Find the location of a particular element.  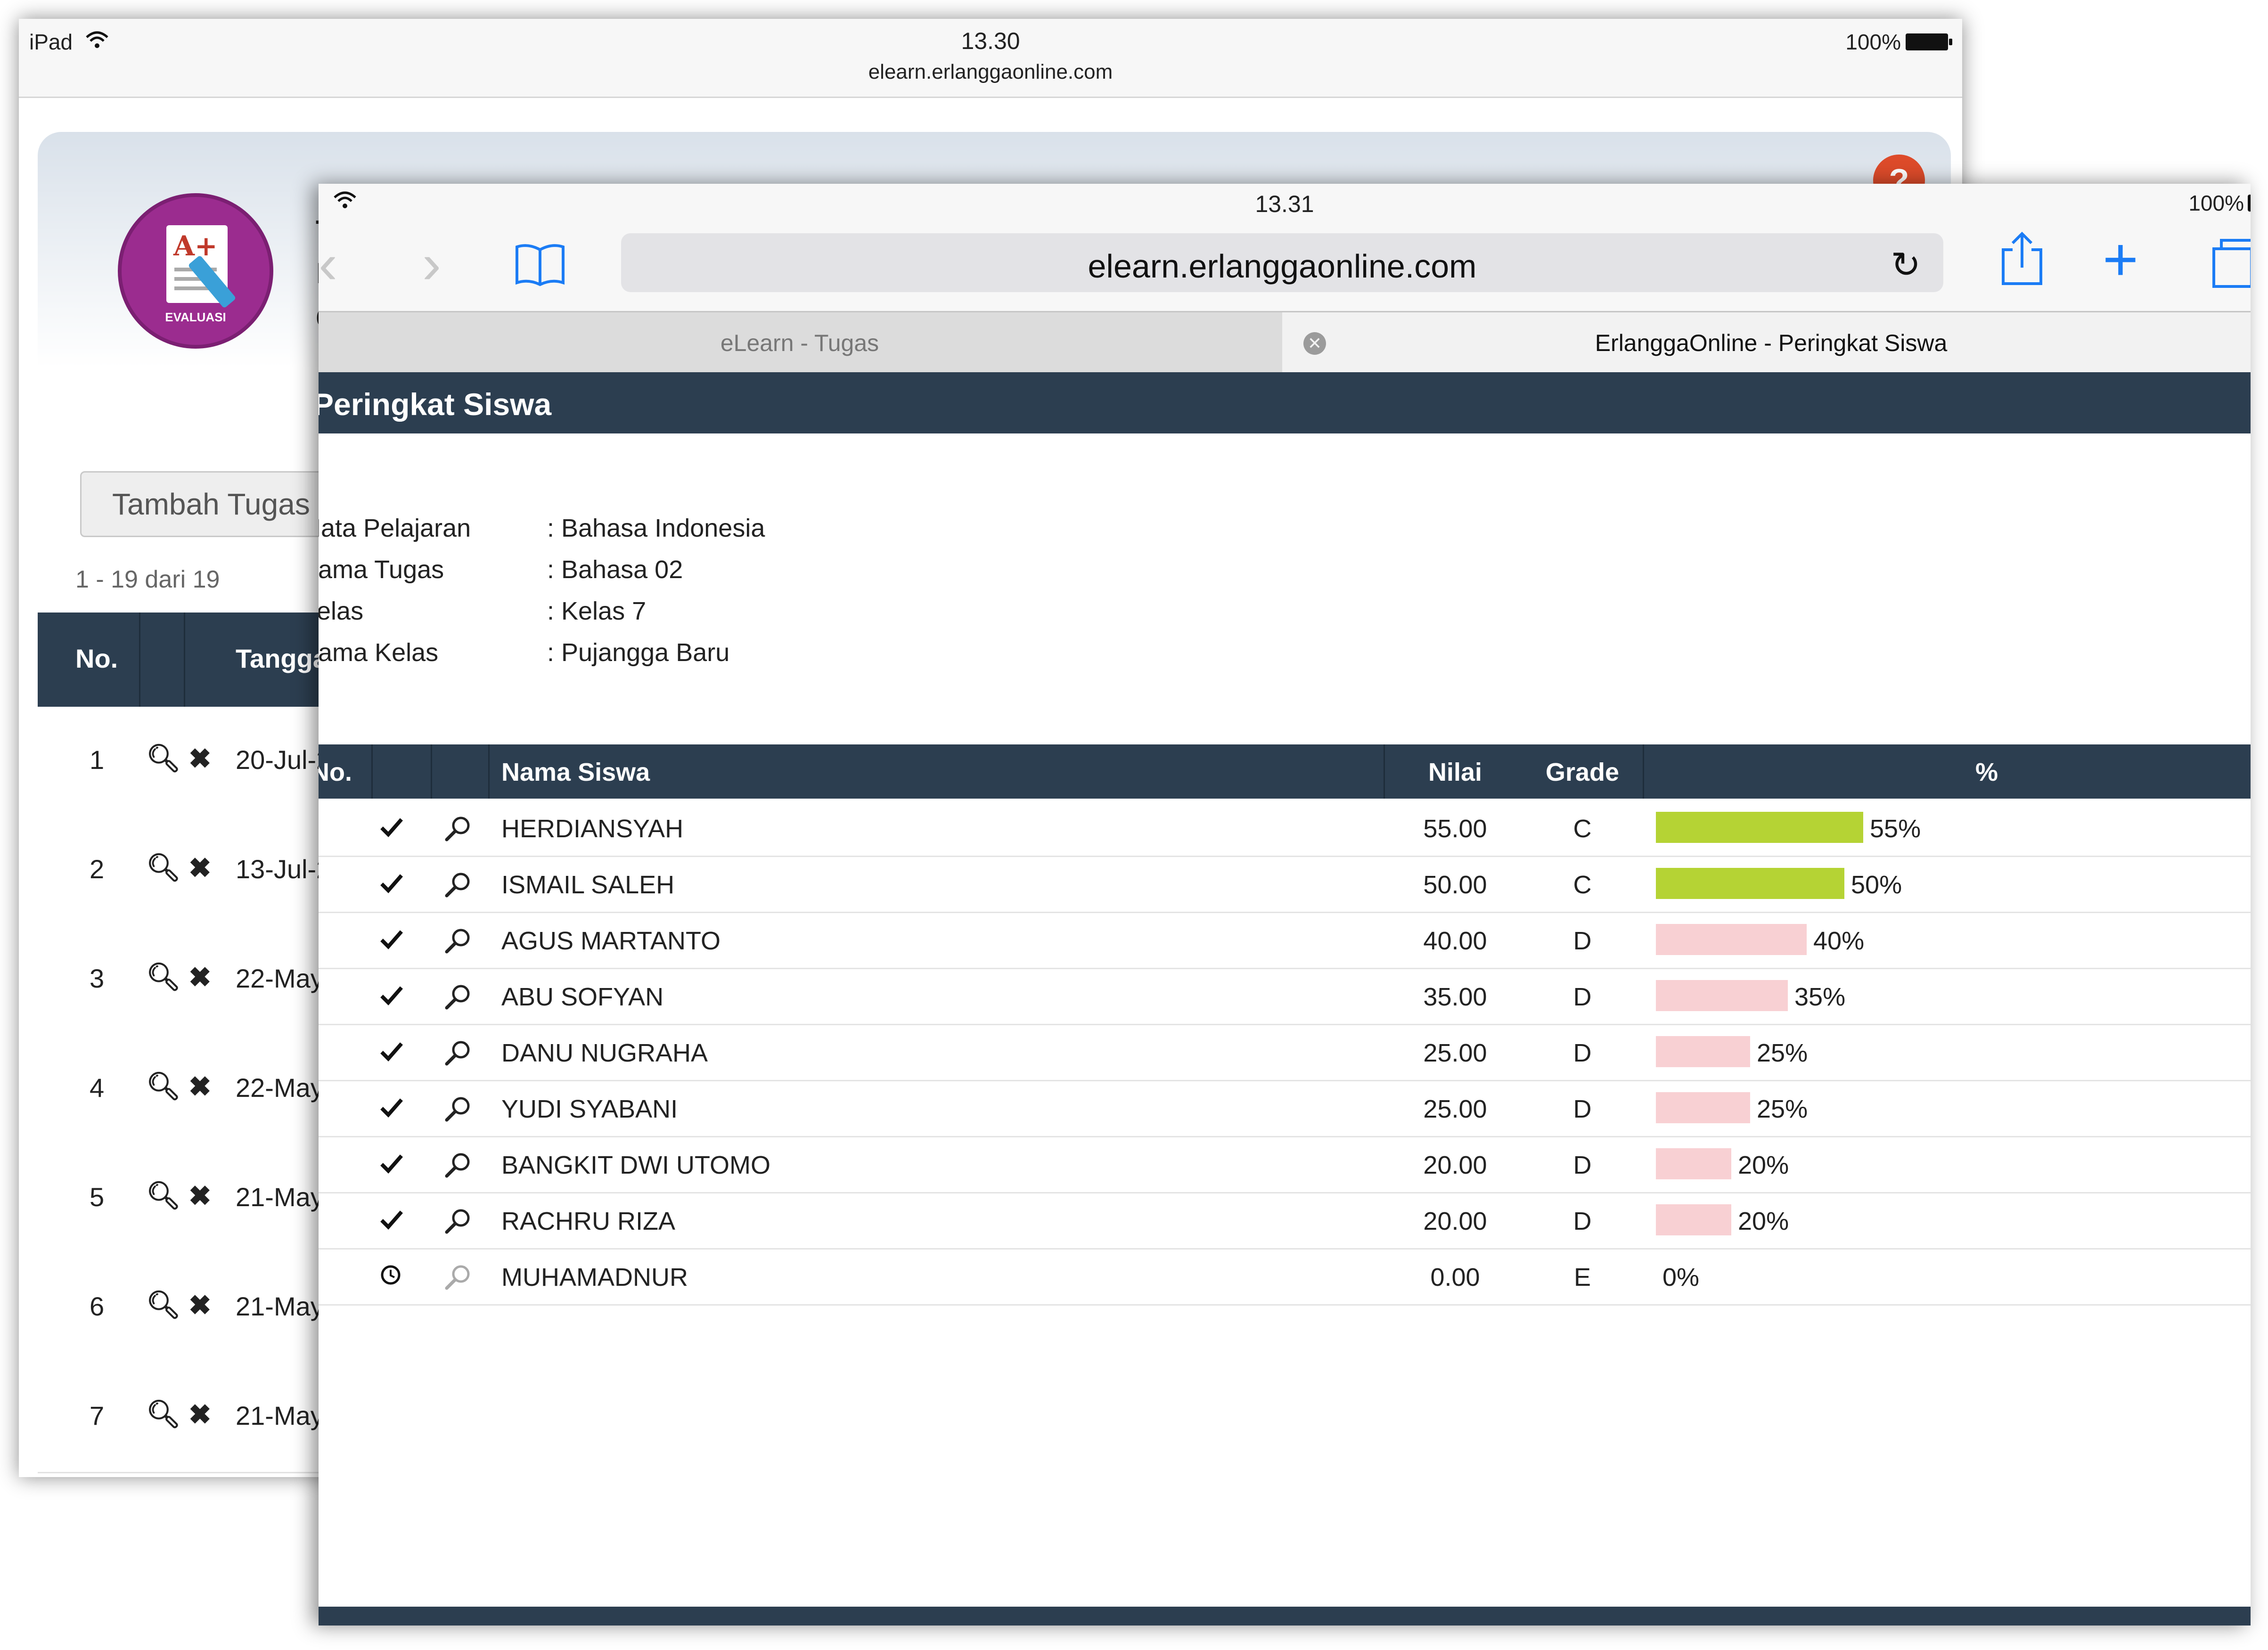

add-task-button: Tambah Tugas is located at coordinates (221, 504).